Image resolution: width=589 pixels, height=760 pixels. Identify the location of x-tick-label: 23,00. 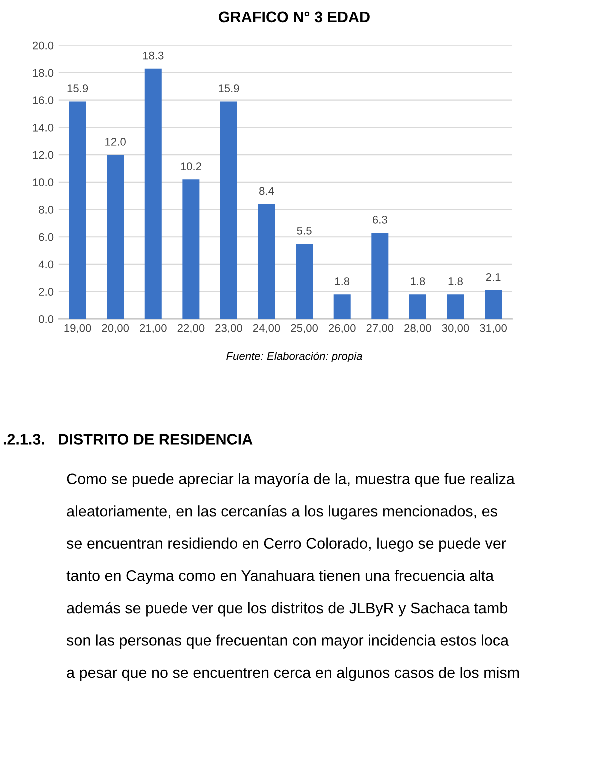
(229, 329).